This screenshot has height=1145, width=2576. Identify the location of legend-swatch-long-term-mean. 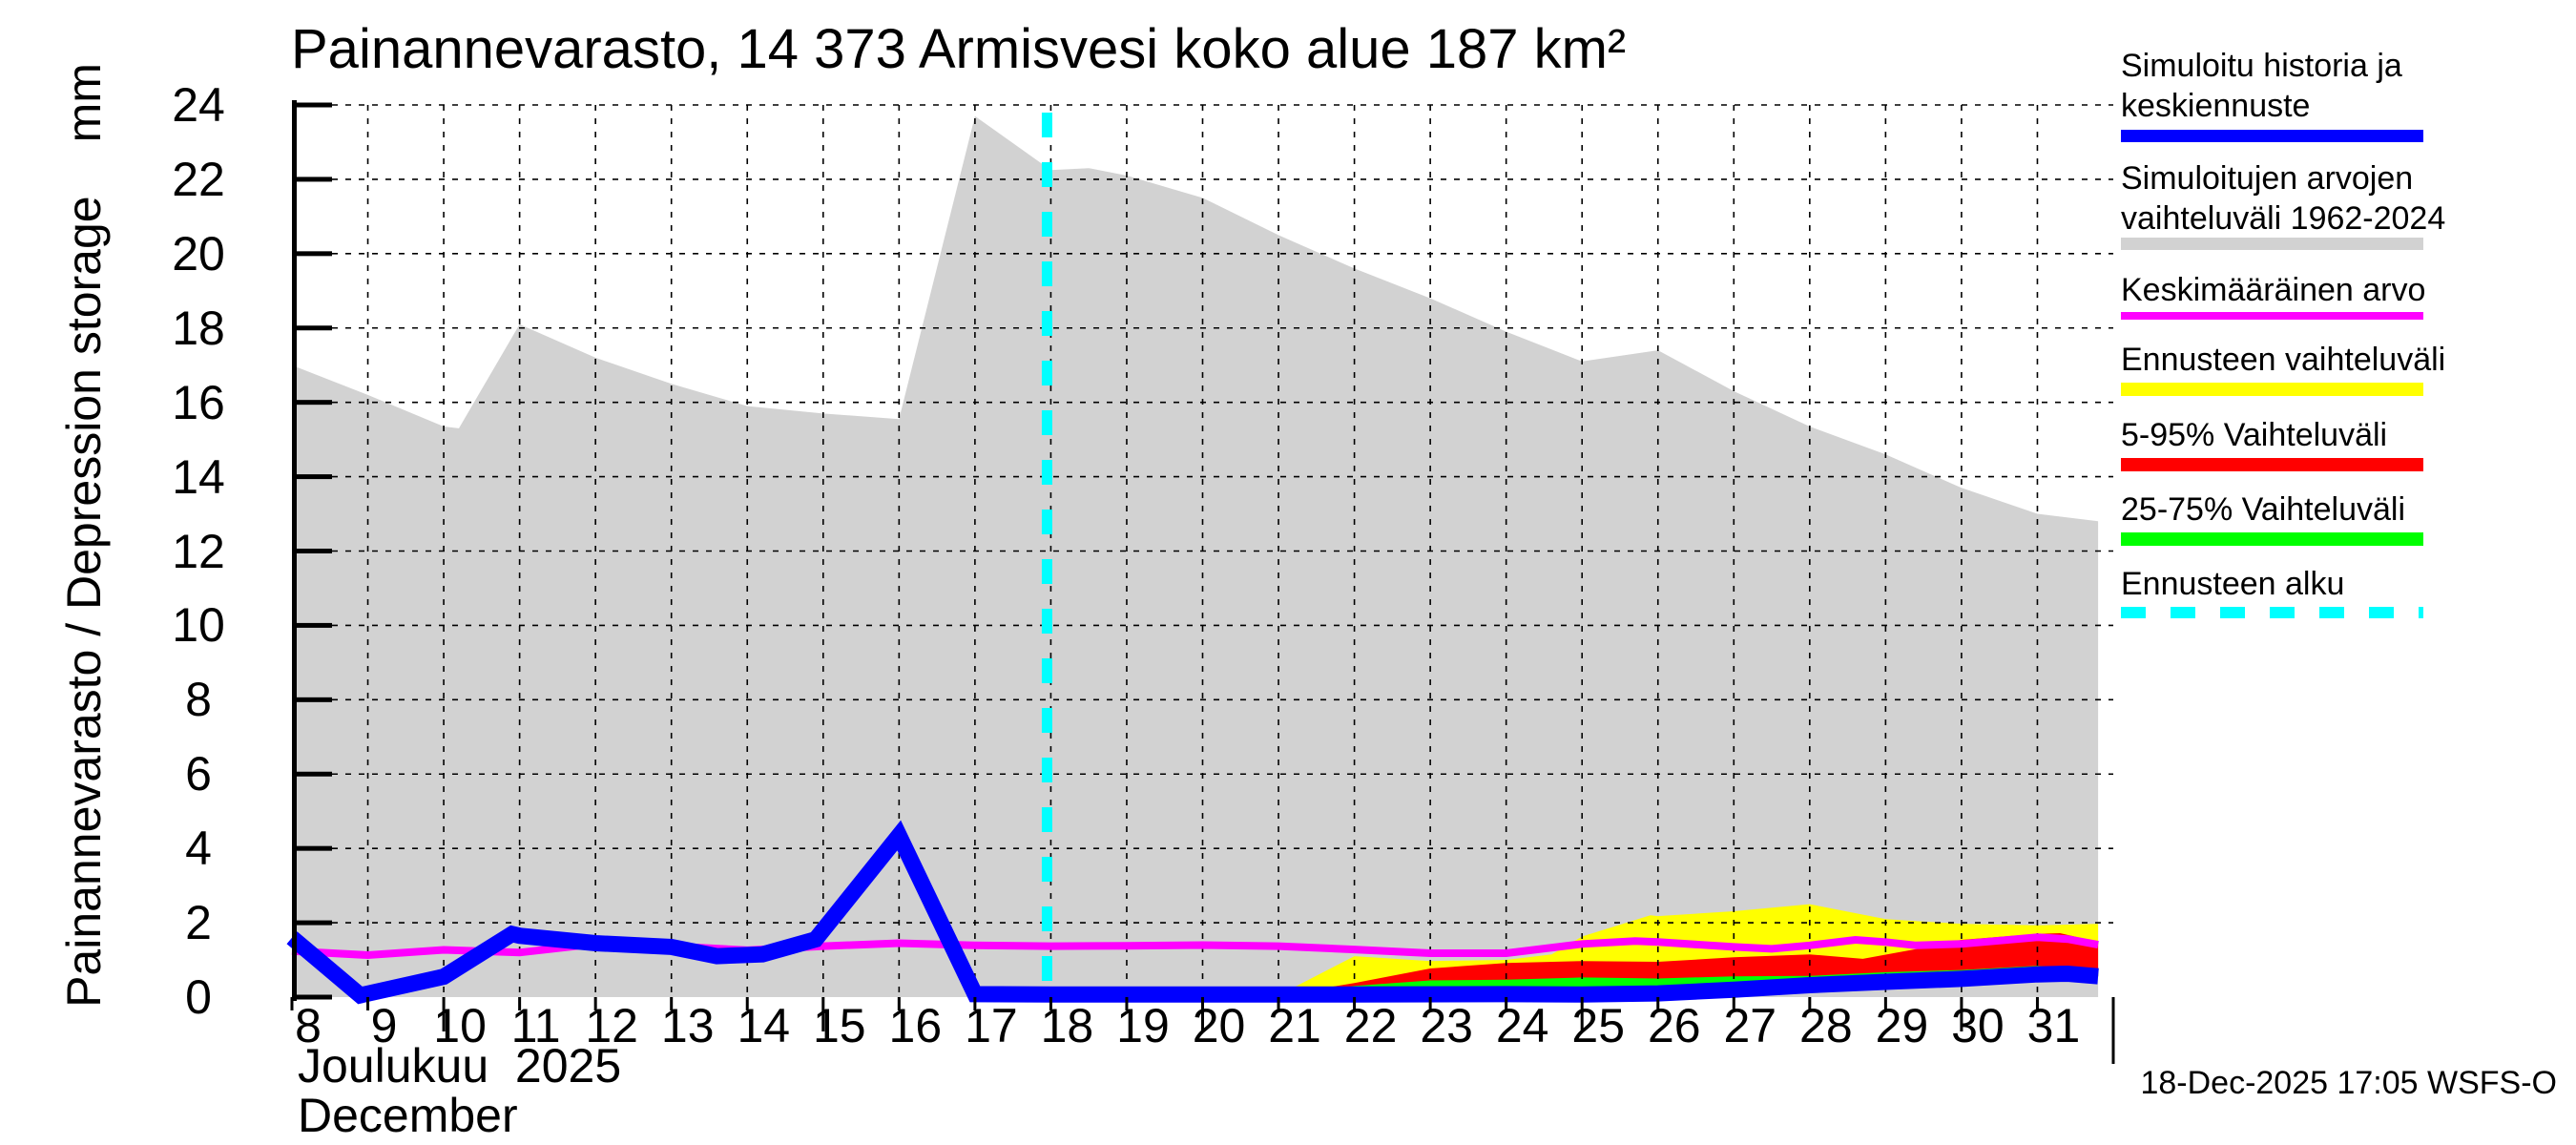
(2272, 316).